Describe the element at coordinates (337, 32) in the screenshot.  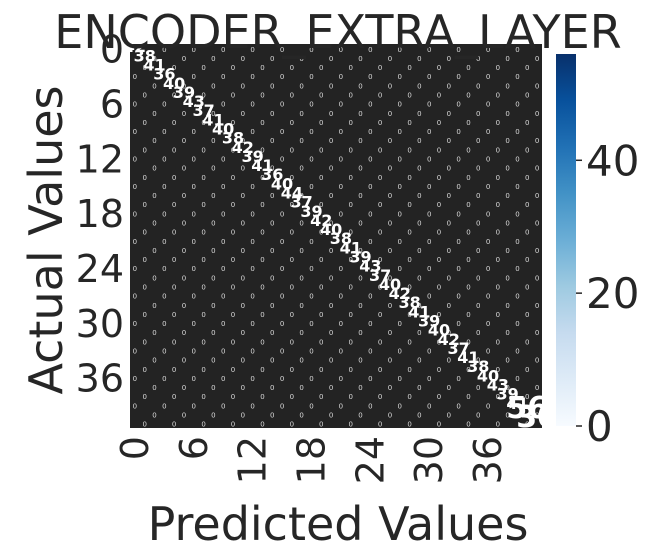
I see `chart-title: ENCODER_EXTRA_LAYER` at that location.